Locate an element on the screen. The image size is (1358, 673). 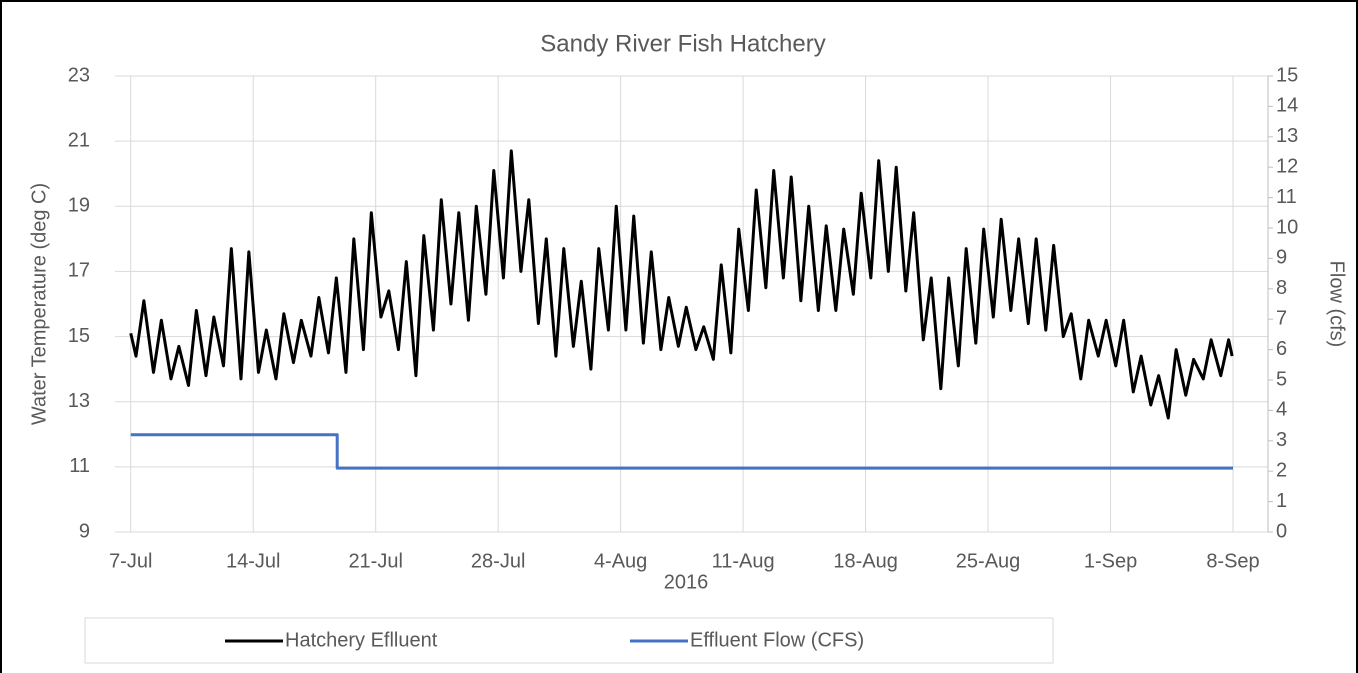
y-tick-label: 19 is located at coordinates (79, 206).